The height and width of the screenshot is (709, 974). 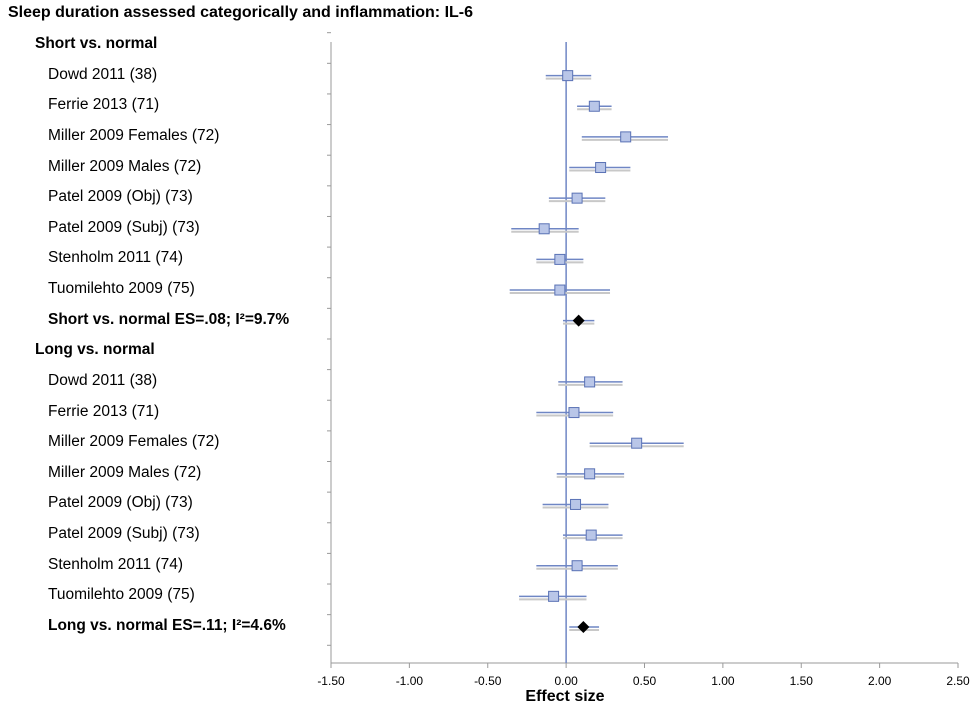 What do you see at coordinates (169, 319) in the screenshot?
I see `summary-label: Short vs. normal ES=.08; I²=9.7%` at bounding box center [169, 319].